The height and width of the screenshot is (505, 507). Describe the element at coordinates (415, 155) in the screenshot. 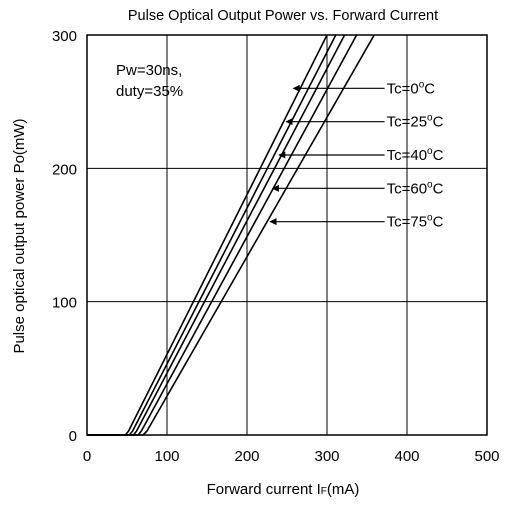

I see `series-label: Tc=40oC` at that location.